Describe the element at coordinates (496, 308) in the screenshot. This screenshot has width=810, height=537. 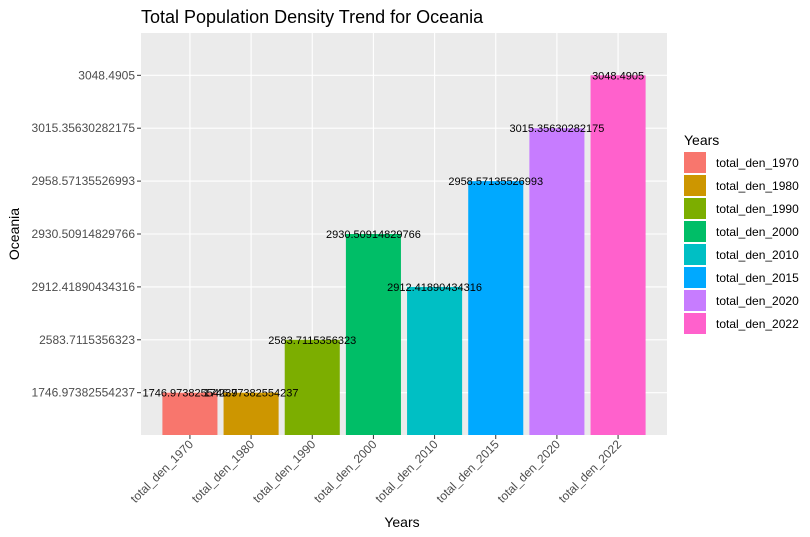
I see `bar-total_den_2015` at that location.